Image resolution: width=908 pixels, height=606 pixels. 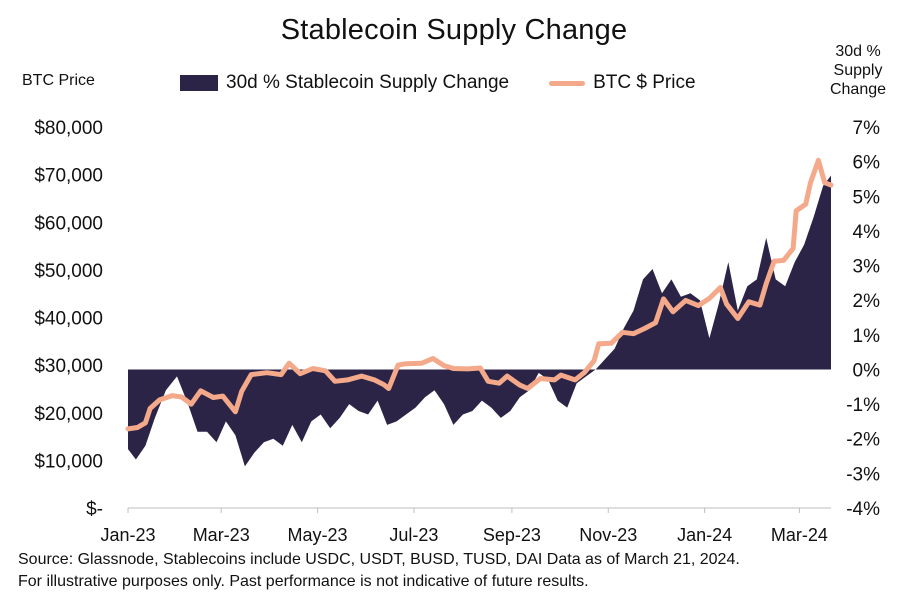 I want to click on right-axis-label: 30d % Supply Change, so click(x=858, y=70).